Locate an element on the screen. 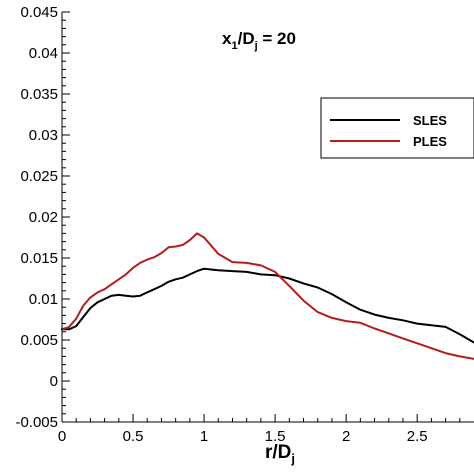  y-tick-label: 0.03 is located at coordinates (43, 135).